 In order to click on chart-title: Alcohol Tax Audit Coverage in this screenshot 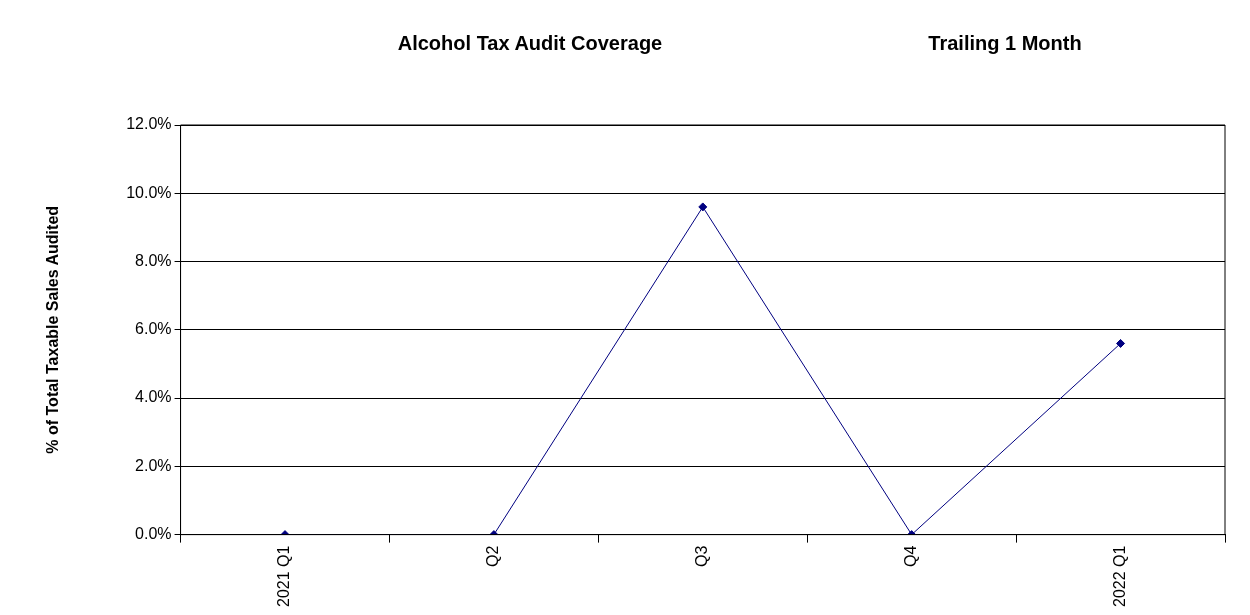, I will do `click(530, 43)`.